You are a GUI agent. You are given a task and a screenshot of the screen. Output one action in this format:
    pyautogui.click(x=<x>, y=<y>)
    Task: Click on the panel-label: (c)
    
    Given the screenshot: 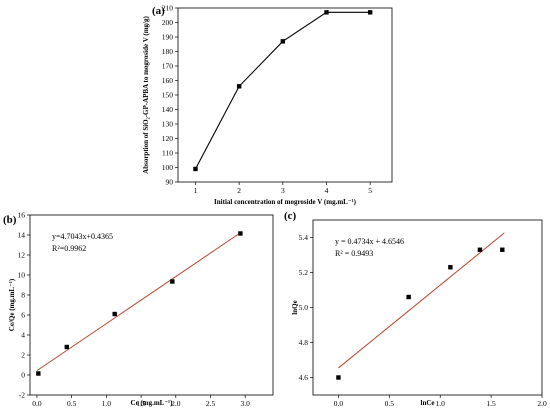 What is the action you would take?
    pyautogui.click(x=290, y=216)
    